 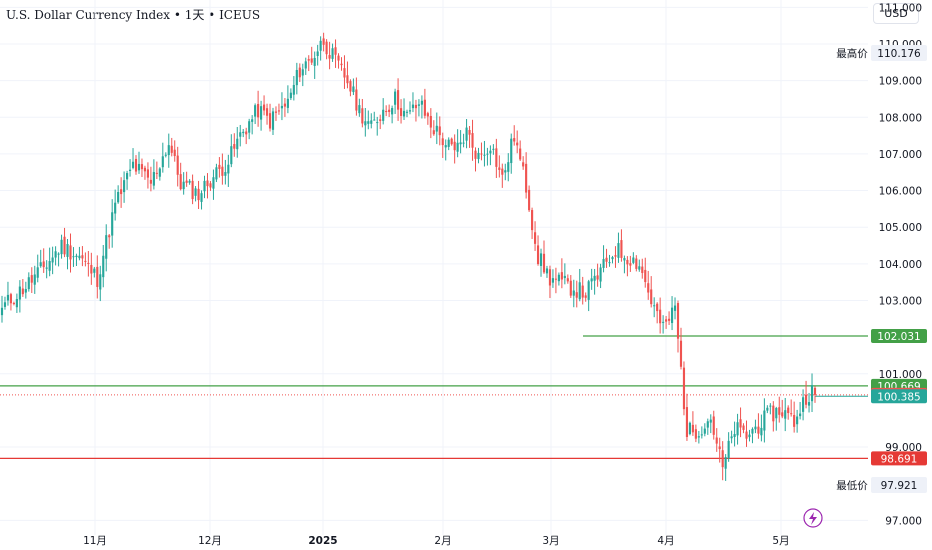 I want to click on level-marker-box, so click(x=899, y=458).